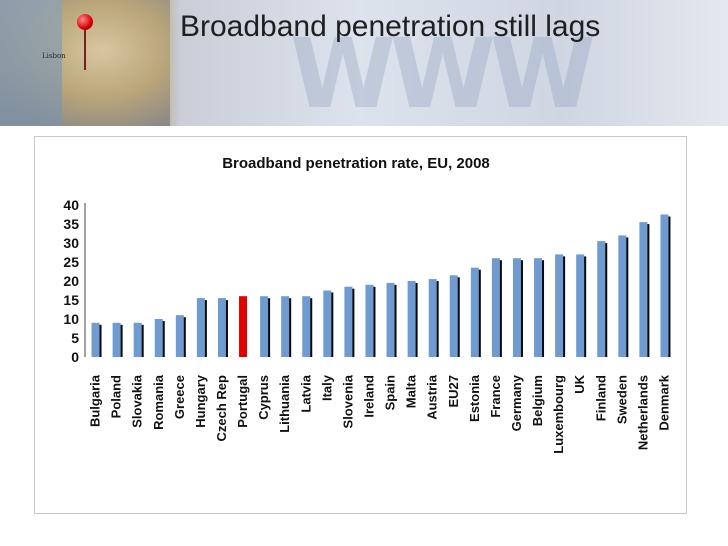 Image resolution: width=728 pixels, height=546 pixels. Describe the element at coordinates (411, 391) in the screenshot. I see `x-tick-label: Malta` at that location.